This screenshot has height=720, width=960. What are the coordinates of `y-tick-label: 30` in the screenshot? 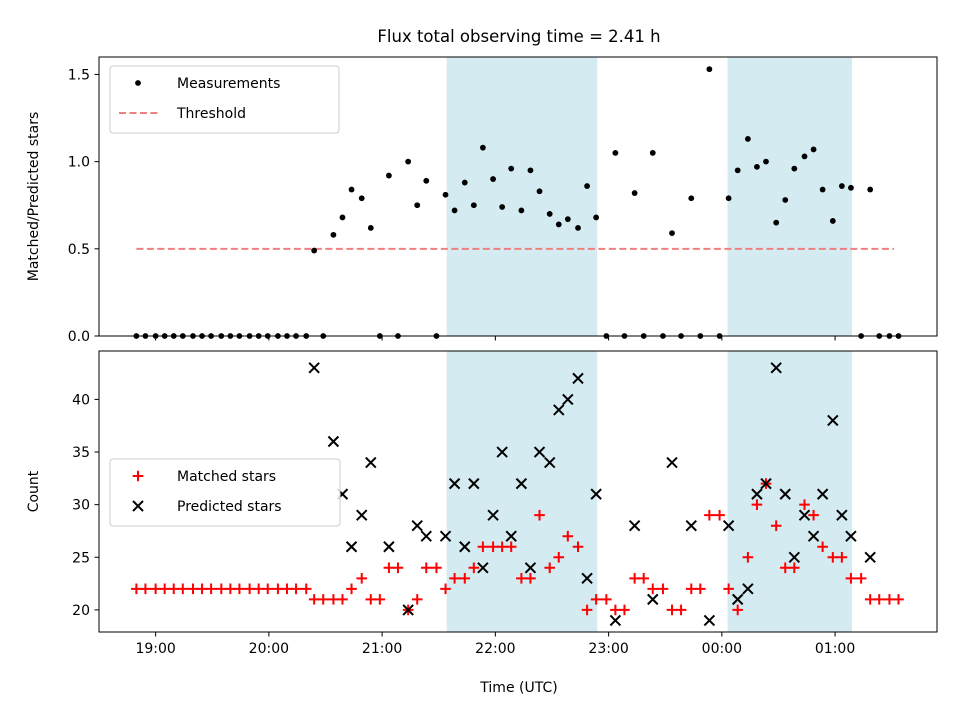 It's located at (81, 506).